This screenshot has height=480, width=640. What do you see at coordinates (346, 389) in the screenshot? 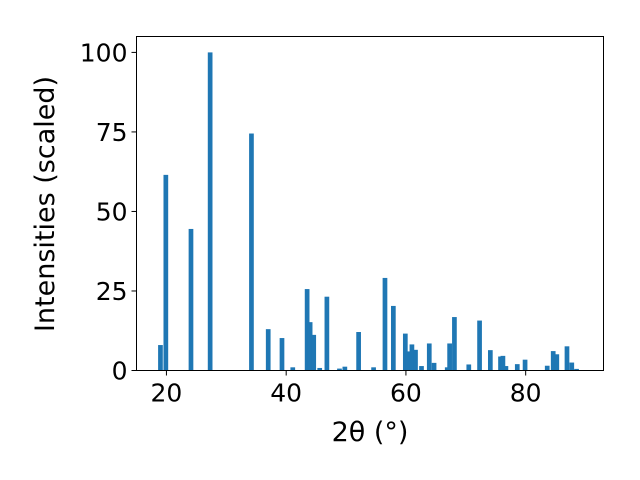
I see `x-axis: 20 40 60 80` at bounding box center [346, 389].